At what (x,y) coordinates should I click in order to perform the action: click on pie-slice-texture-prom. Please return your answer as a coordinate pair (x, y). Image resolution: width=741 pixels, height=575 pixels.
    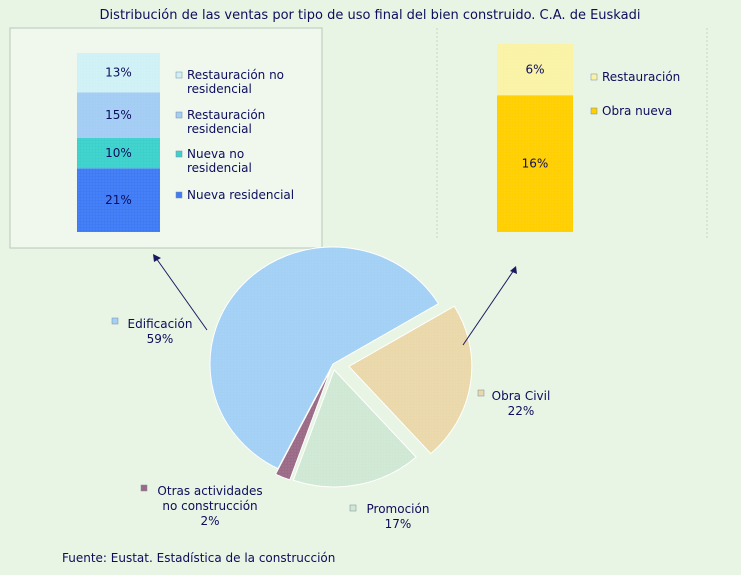
    Looking at the image, I should click on (355, 428).